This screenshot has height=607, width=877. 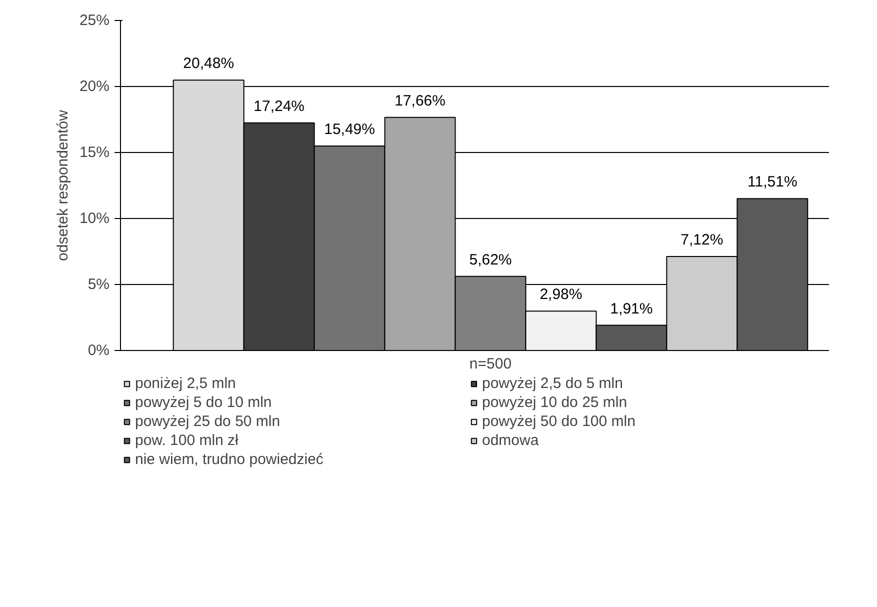 What do you see at coordinates (559, 421) in the screenshot?
I see `legend-label: powyżej 50 do 100 mln` at bounding box center [559, 421].